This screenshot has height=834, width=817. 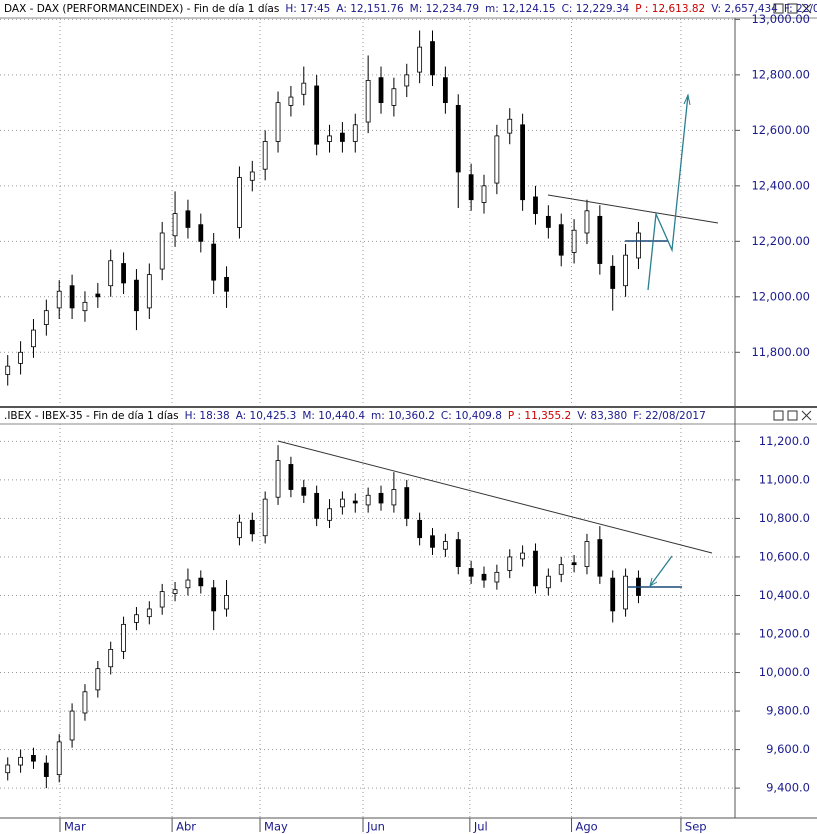 I want to click on x-tick-label: May, so click(x=276, y=827).